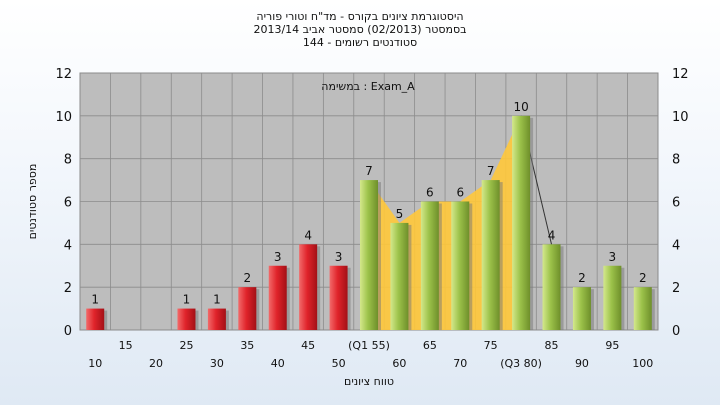  Describe the element at coordinates (552, 345) in the screenshot. I see `x-tick-label: 85` at that location.